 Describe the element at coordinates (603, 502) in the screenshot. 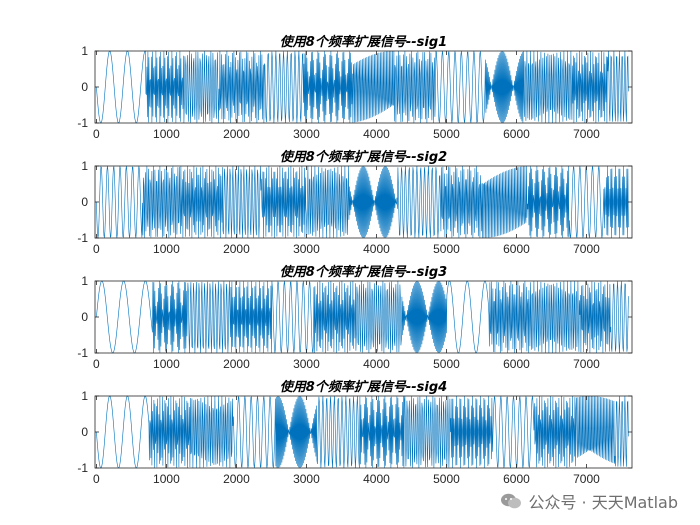

I see `watermark-text: 公众号 · 天天Matlab` at that location.